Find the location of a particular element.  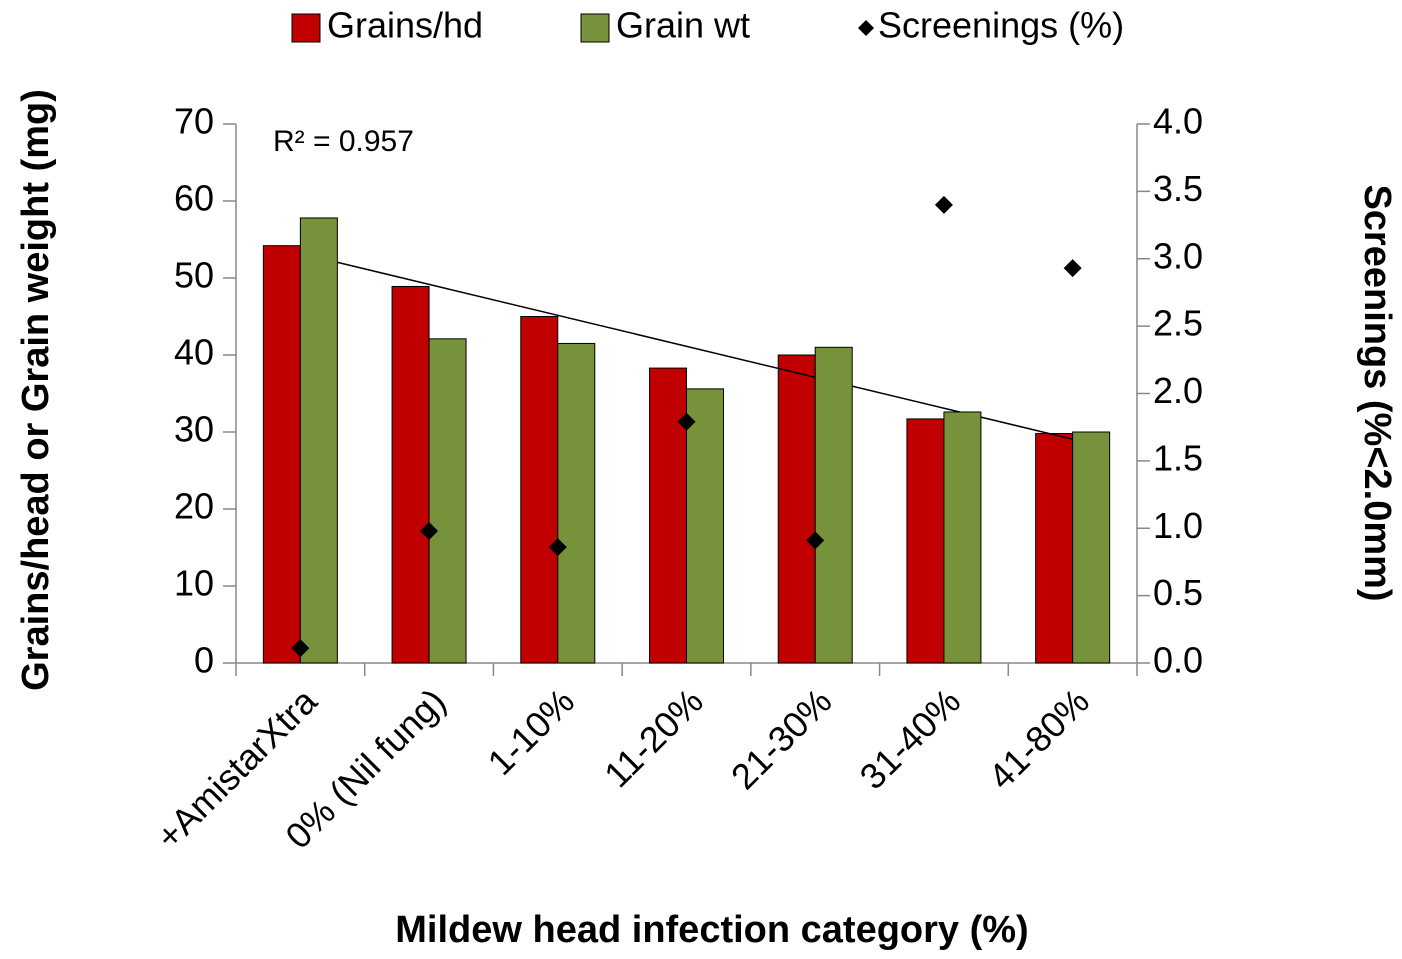

legend-label: Grains/hd is located at coordinates (405, 25).